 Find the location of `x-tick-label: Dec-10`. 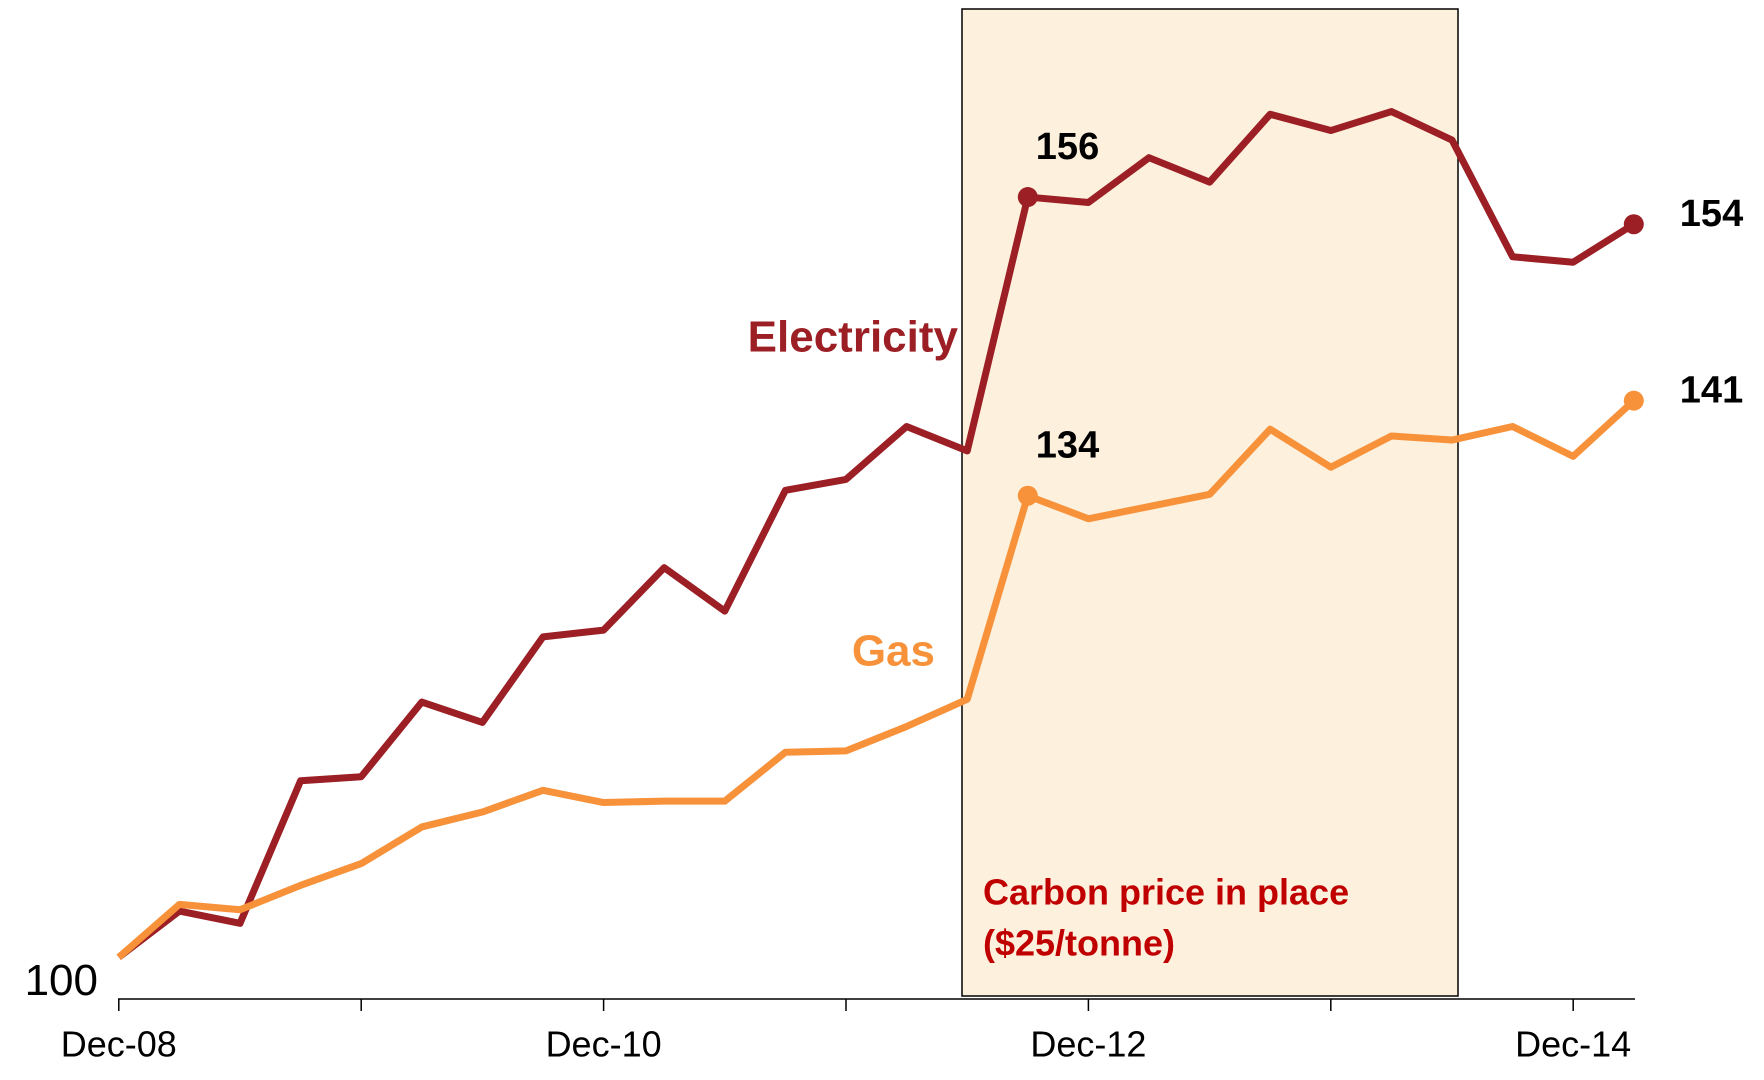

x-tick-label: Dec-10 is located at coordinates (604, 1044).